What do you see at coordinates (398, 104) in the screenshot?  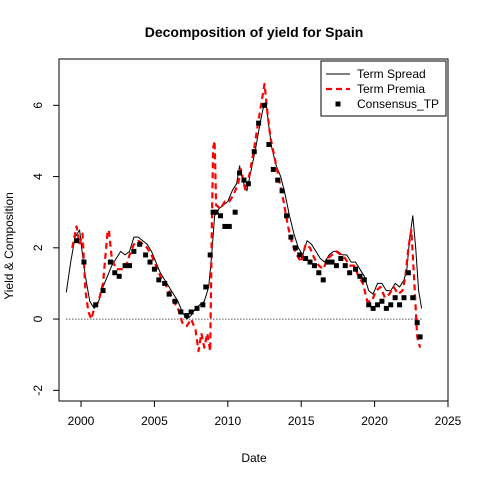 I see `legend-label-consensus-tp: Consensus_TP` at bounding box center [398, 104].